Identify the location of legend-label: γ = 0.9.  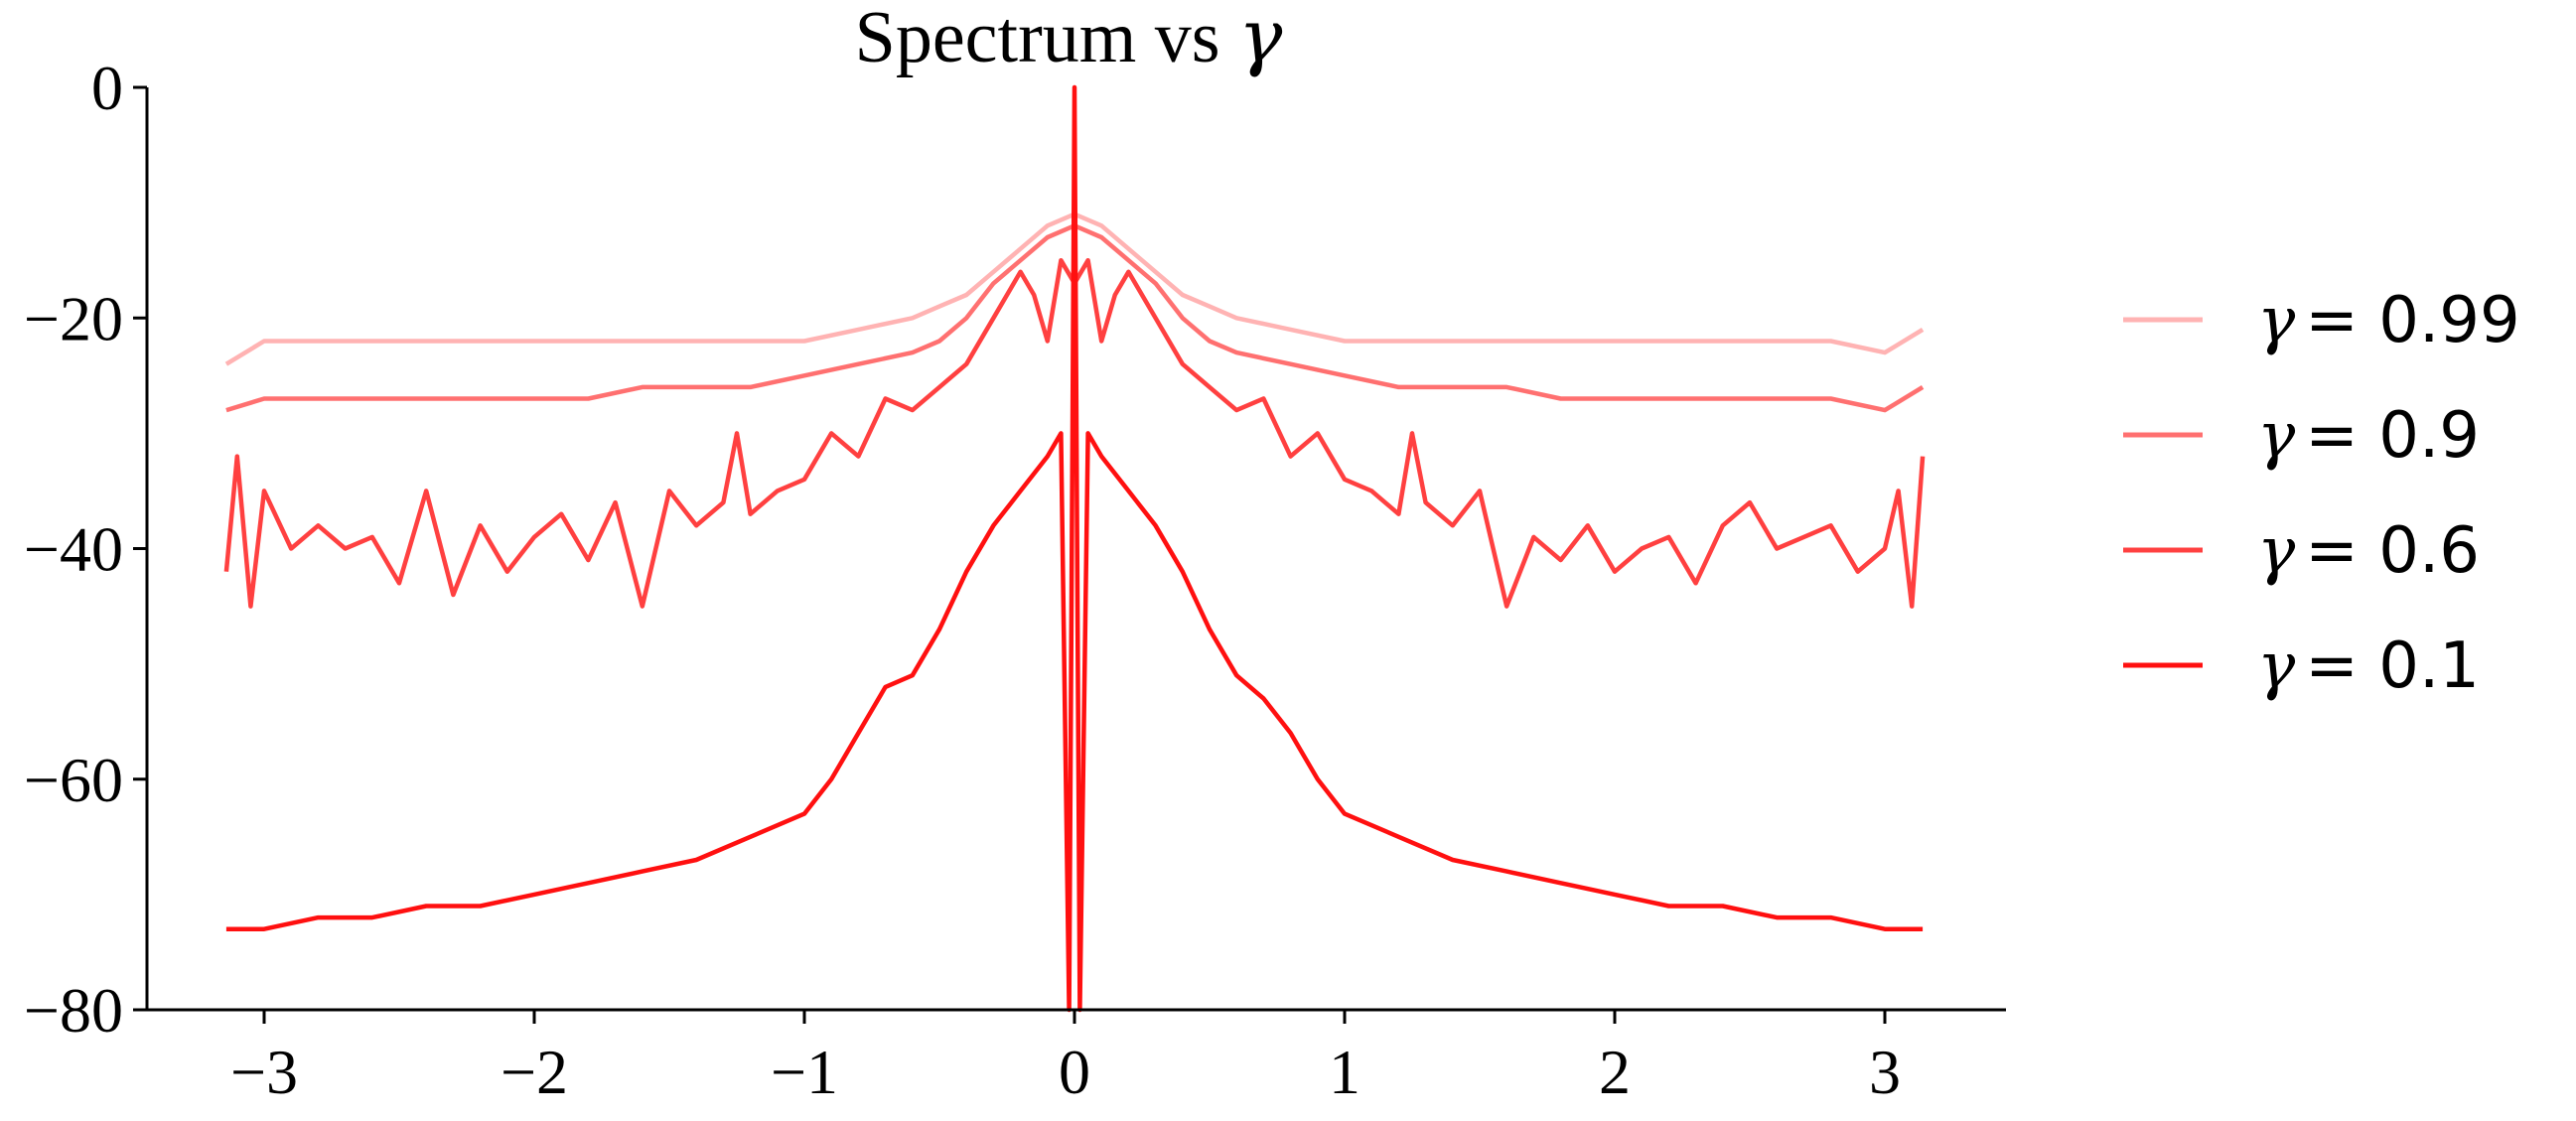
(2368, 436).